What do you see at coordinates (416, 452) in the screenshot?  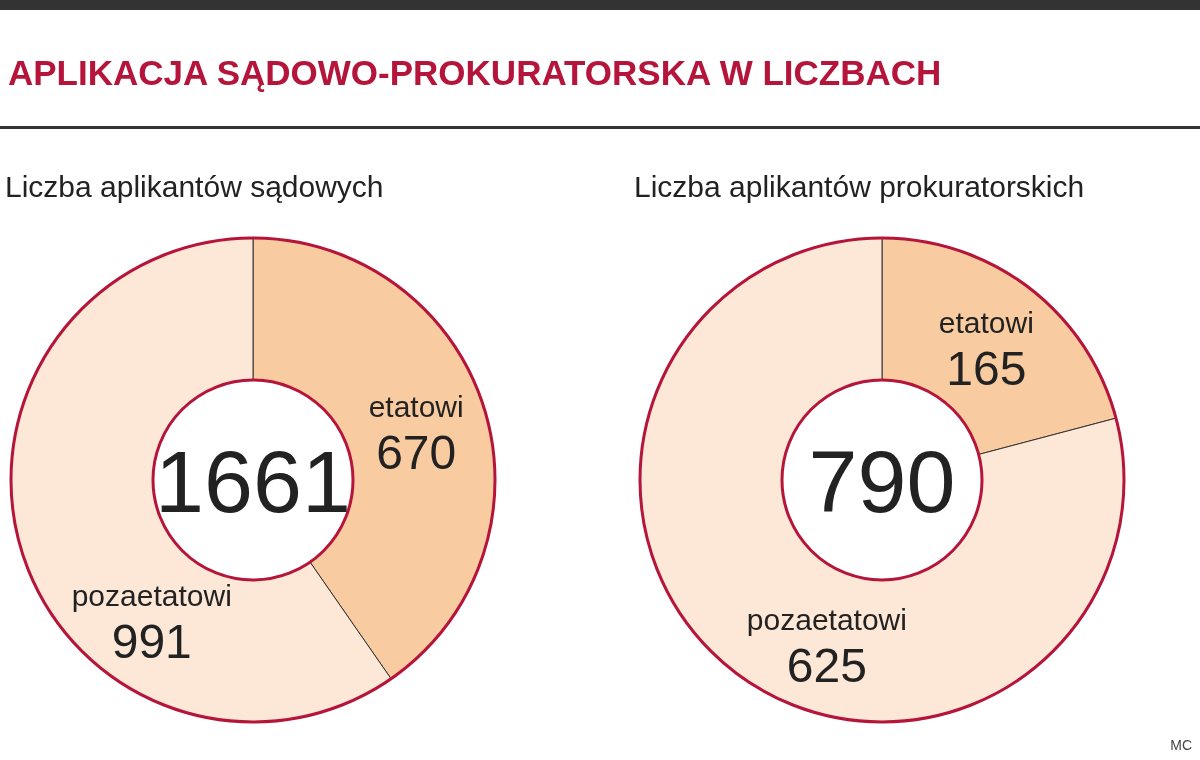 I see `data-label: 670` at bounding box center [416, 452].